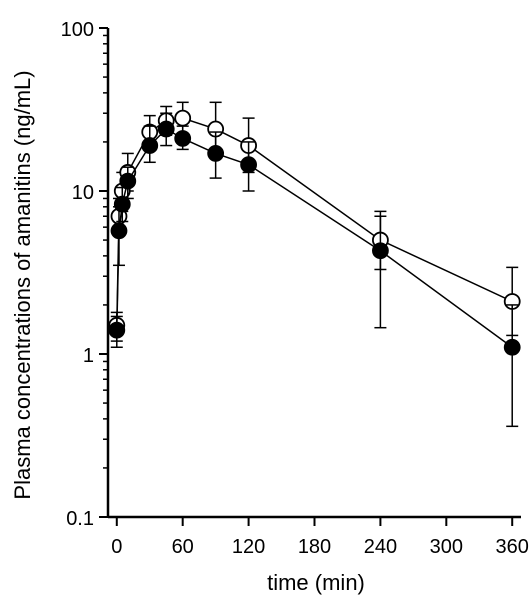 The width and height of the screenshot is (531, 599). I want to click on x-tick-label: 120, so click(248, 547).